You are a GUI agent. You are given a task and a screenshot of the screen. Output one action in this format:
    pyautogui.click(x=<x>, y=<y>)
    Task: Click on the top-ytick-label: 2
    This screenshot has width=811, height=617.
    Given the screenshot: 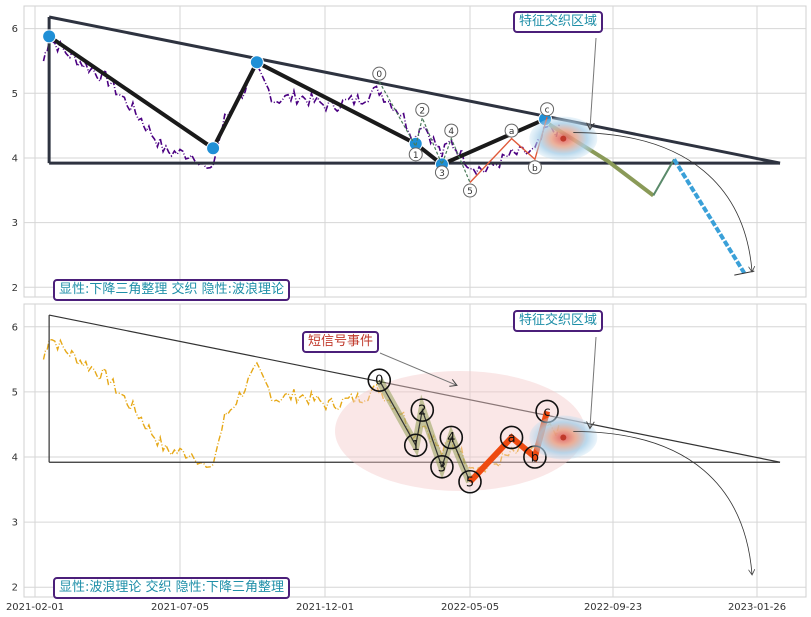 What is the action you would take?
    pyautogui.click(x=15, y=288)
    